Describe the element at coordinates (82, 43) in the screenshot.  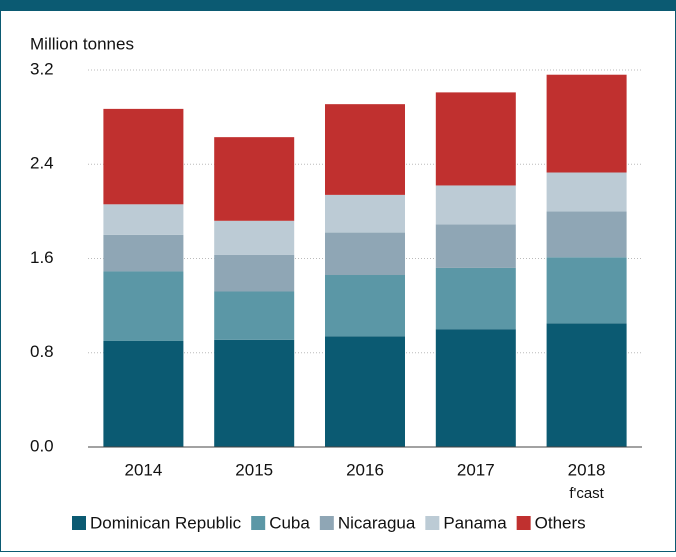
I see `y-axis-label: Million tonnes` at that location.